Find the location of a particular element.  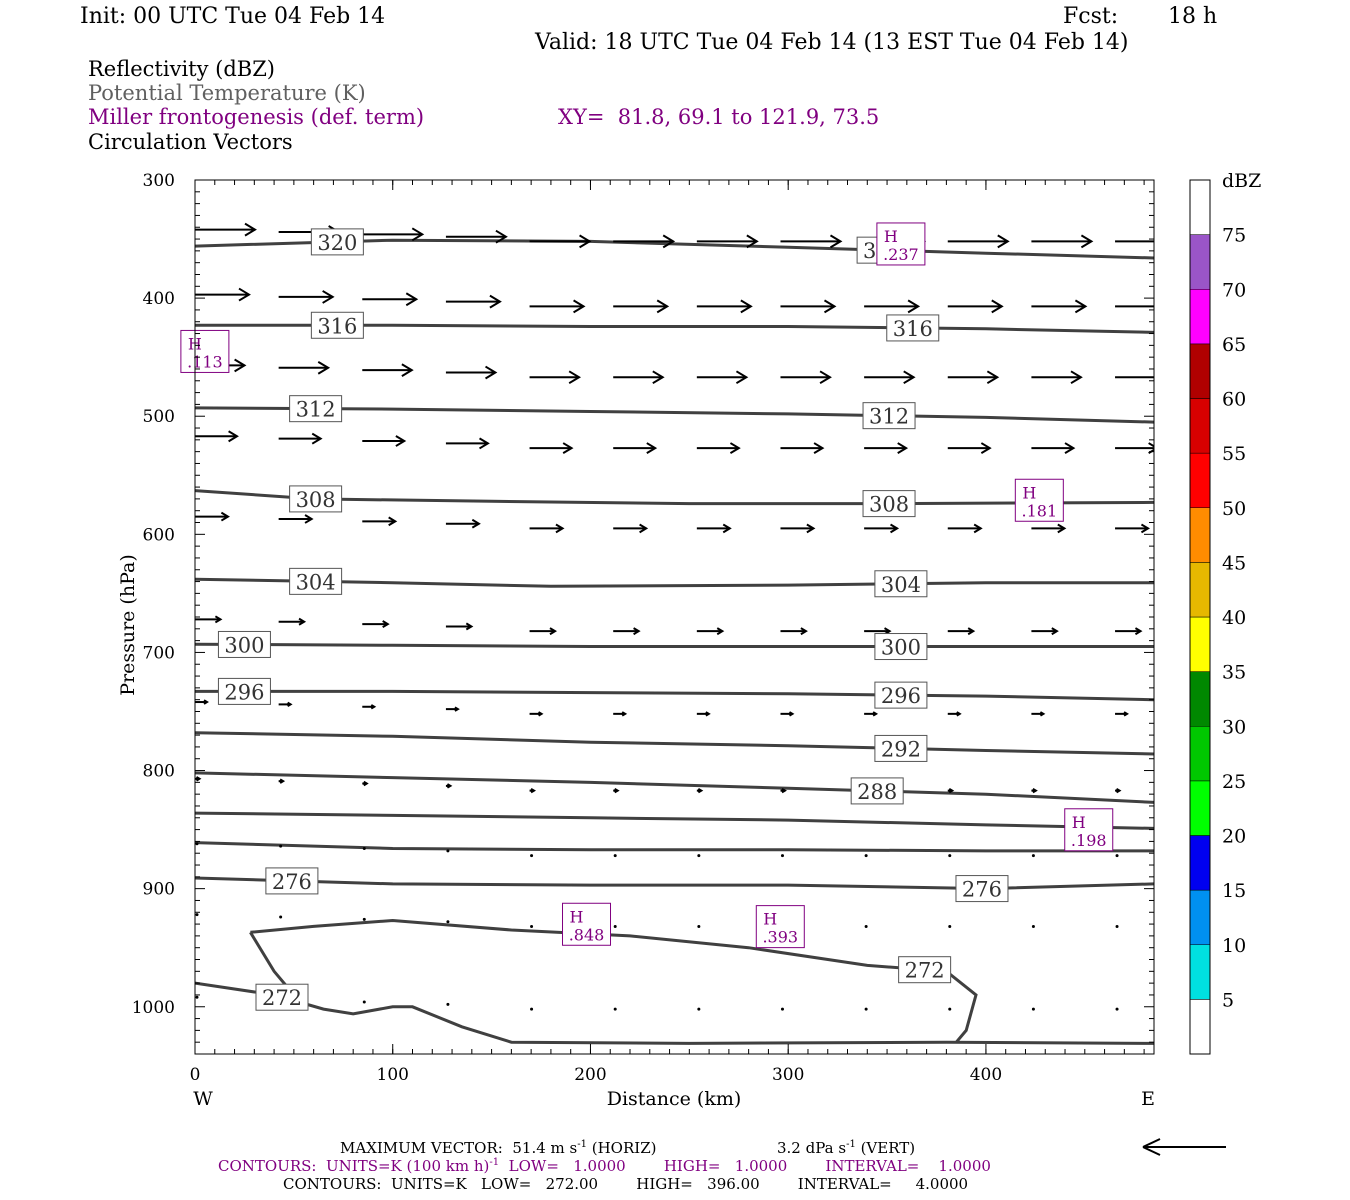

legend-potential-temperature: Potential Temperature (K) is located at coordinates (227, 93).